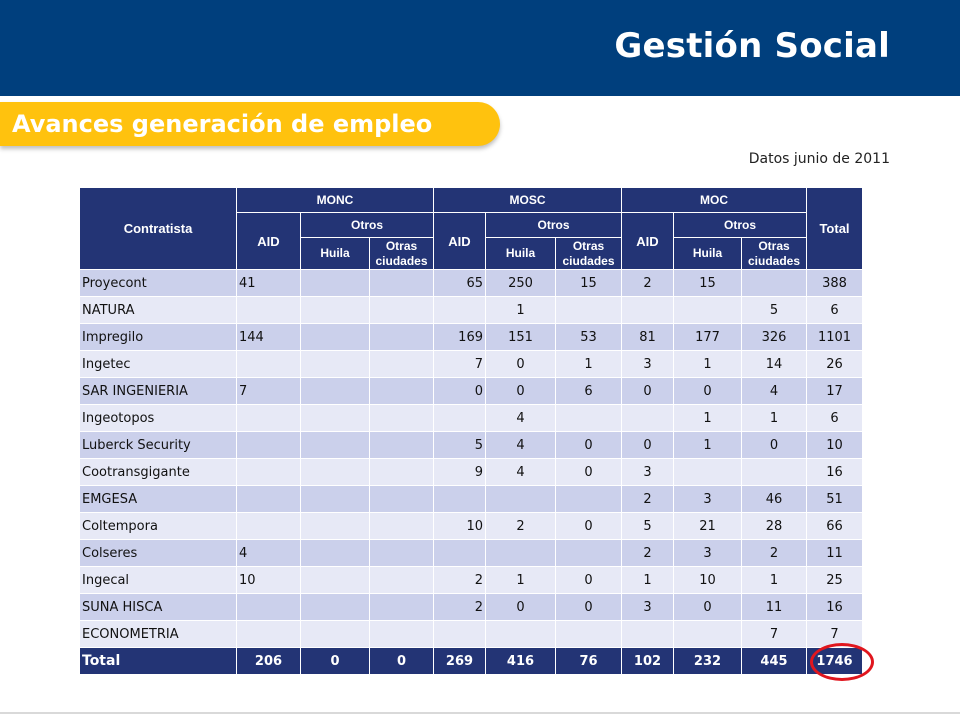 This screenshot has height=720, width=960. Describe the element at coordinates (588, 337) in the screenshot. I see `table-cell: 53` at that location.